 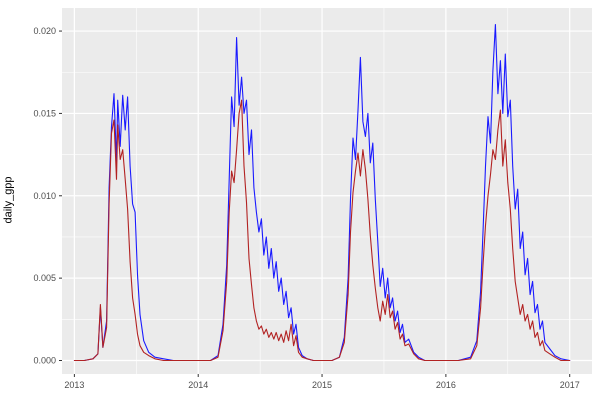 What do you see at coordinates (44, 278) in the screenshot?
I see `y-tick-label: 0.005` at bounding box center [44, 278].